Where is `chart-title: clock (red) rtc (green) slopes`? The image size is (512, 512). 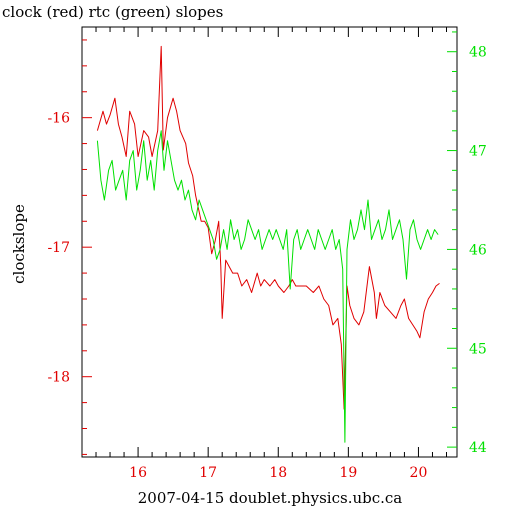 chart-title: clock (red) rtc (green) slopes is located at coordinates (112, 12).